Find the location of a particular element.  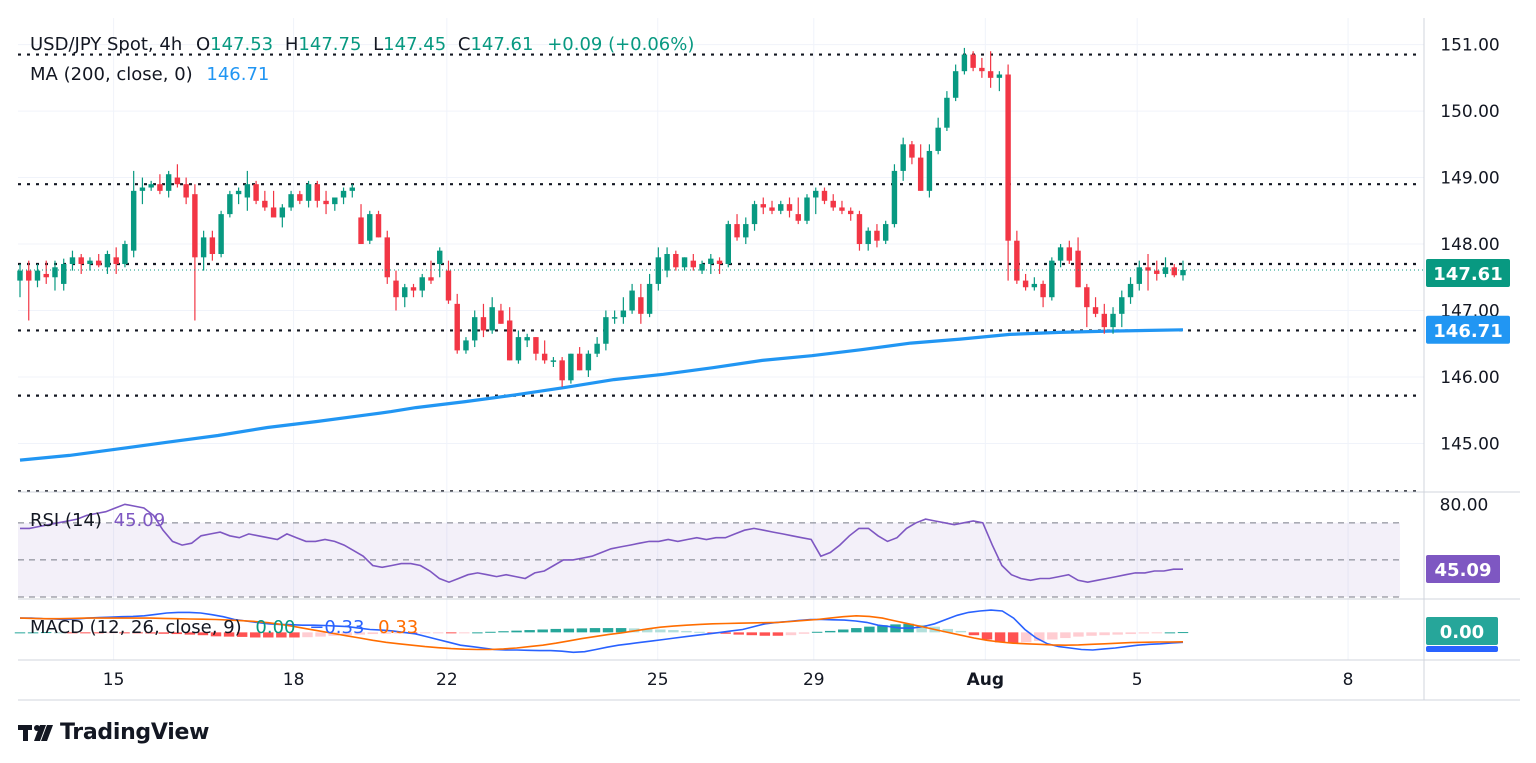

rsi-last-tag: 45.09 is located at coordinates (1463, 570).